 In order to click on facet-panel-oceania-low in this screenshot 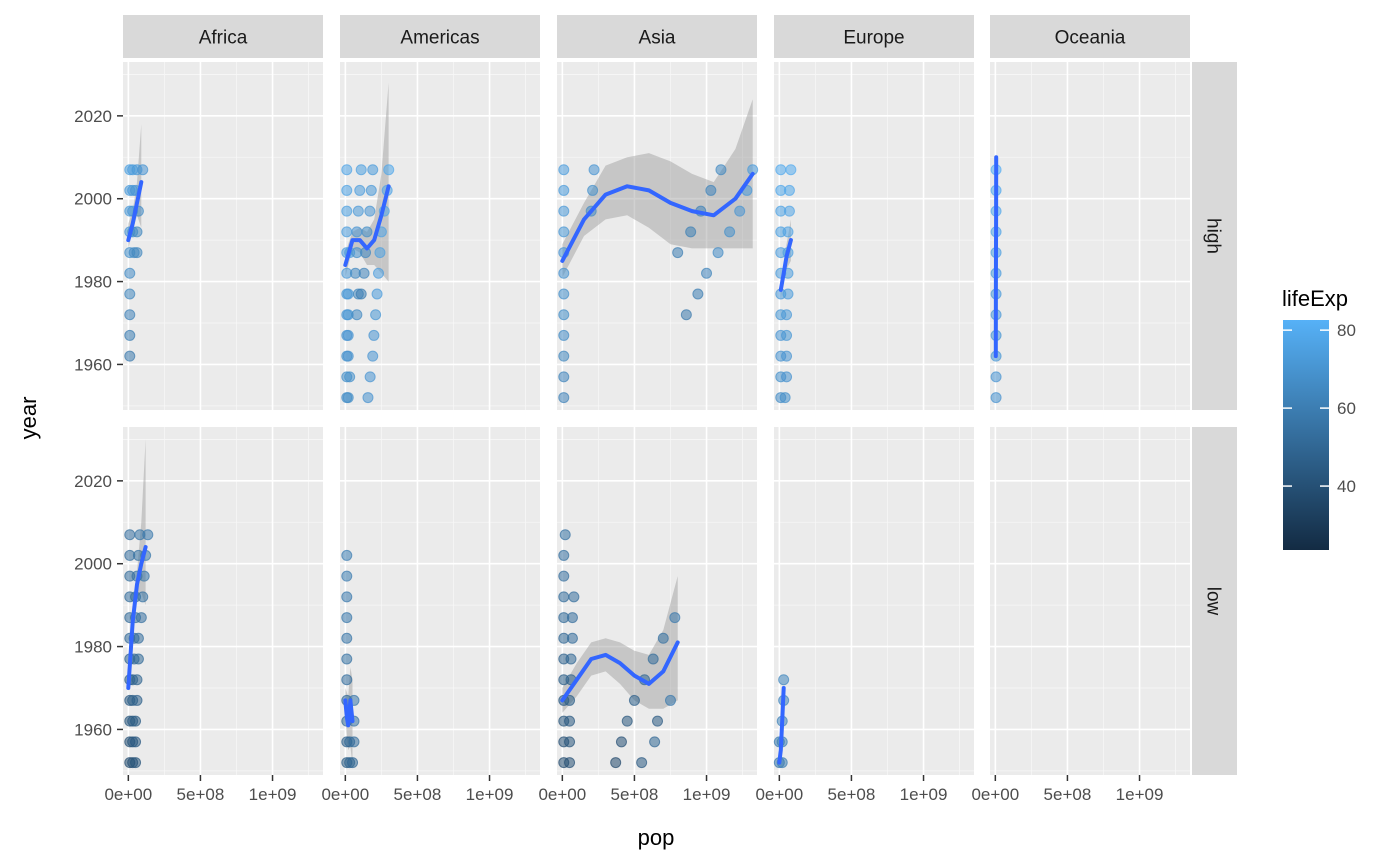, I will do `click(1090, 601)`.